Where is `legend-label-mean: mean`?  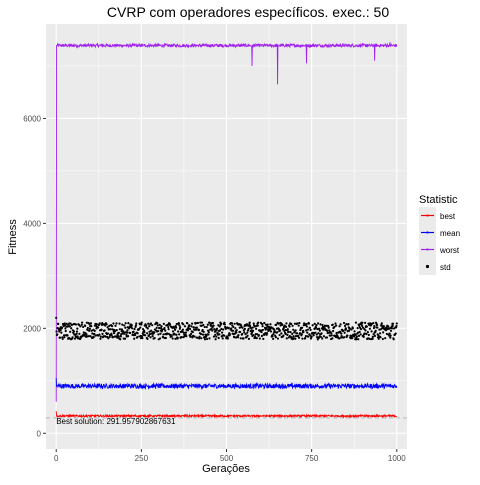 legend-label-mean: mean is located at coordinates (450, 233).